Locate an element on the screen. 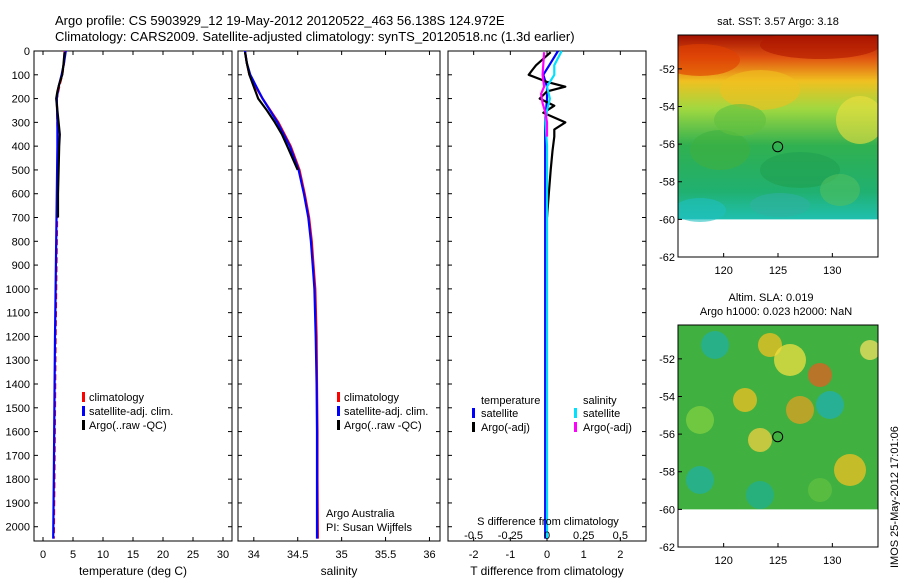 The height and width of the screenshot is (580, 900). sla_map-field is located at coordinates (778, 417).